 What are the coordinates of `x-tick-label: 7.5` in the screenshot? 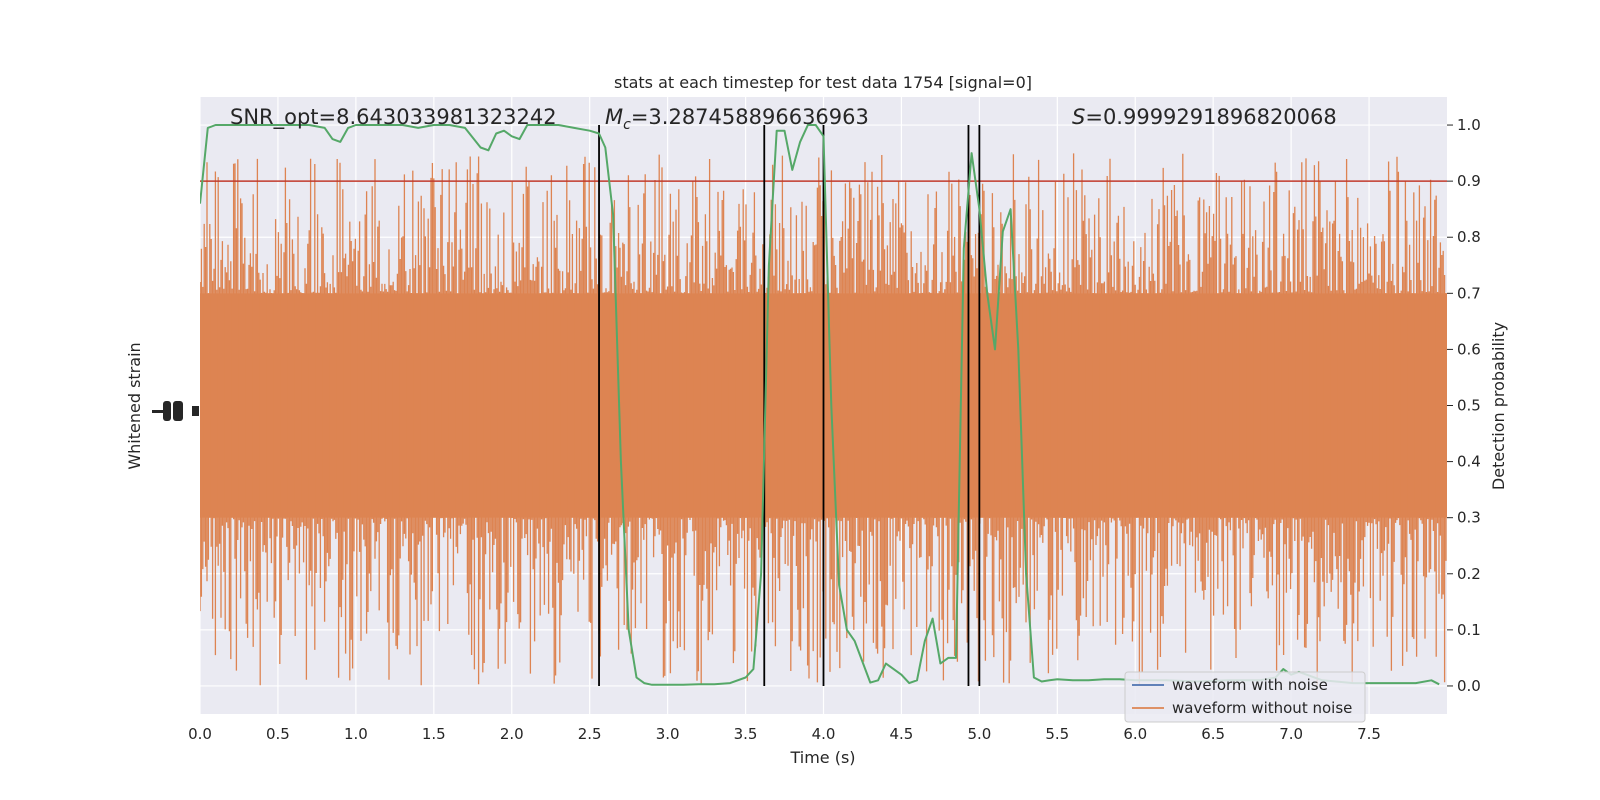 It's located at (1369, 734).